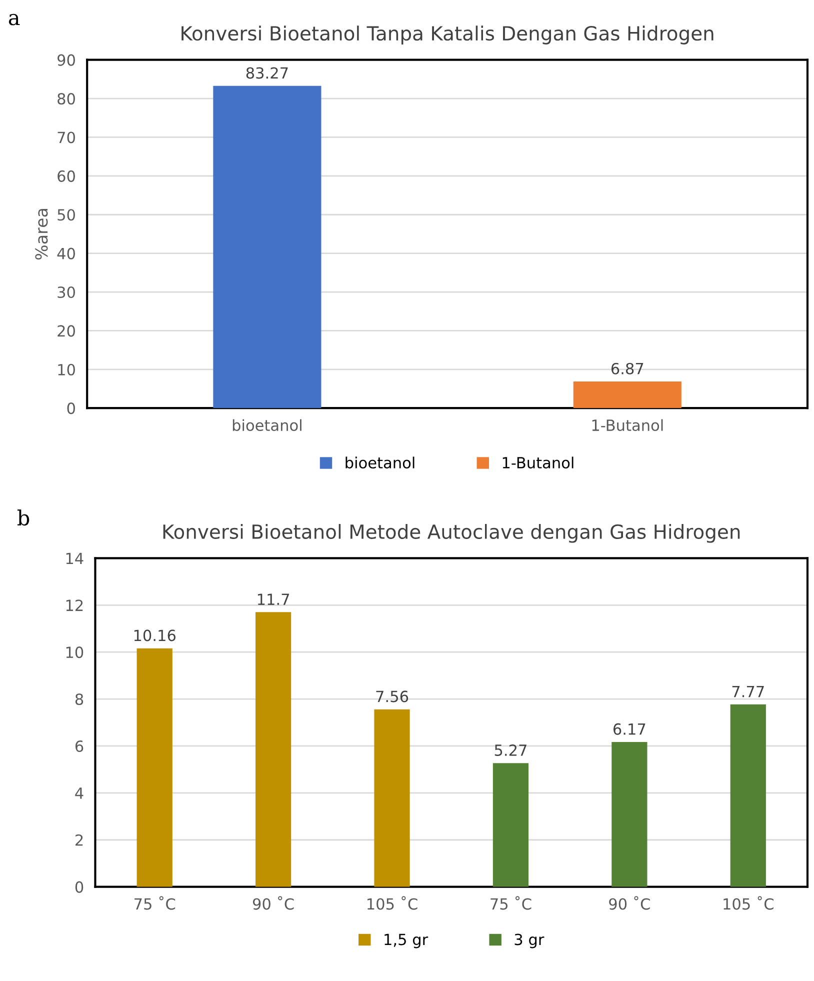 This screenshot has height=981, width=814. What do you see at coordinates (267, 73) in the screenshot?
I see `data-label: 83.27` at bounding box center [267, 73].